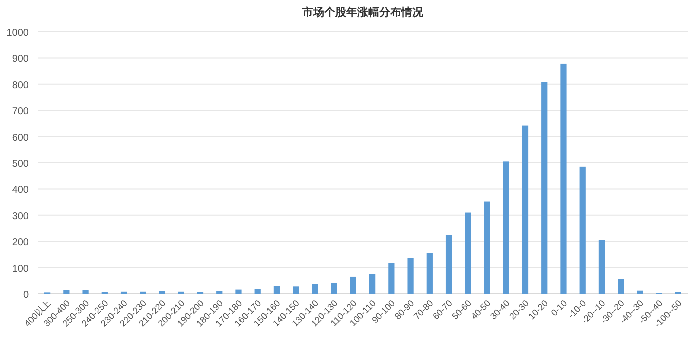 Image resolution: width=693 pixels, height=344 pixels. Describe the element at coordinates (21, 243) in the screenshot. I see `y-tick-label: 200` at that location.